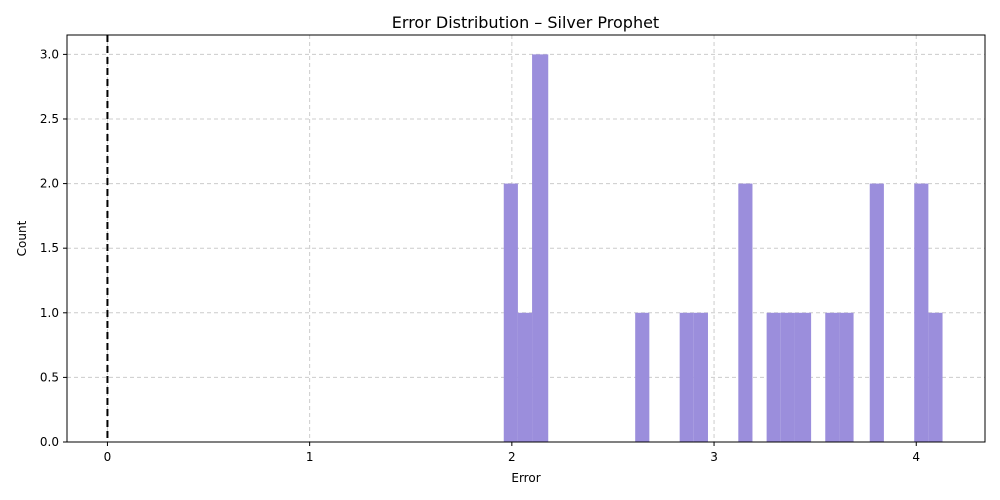 The width and height of the screenshot is (1000, 500). What do you see at coordinates (49, 313) in the screenshot?
I see `y-tick-label: 1.0` at bounding box center [49, 313].